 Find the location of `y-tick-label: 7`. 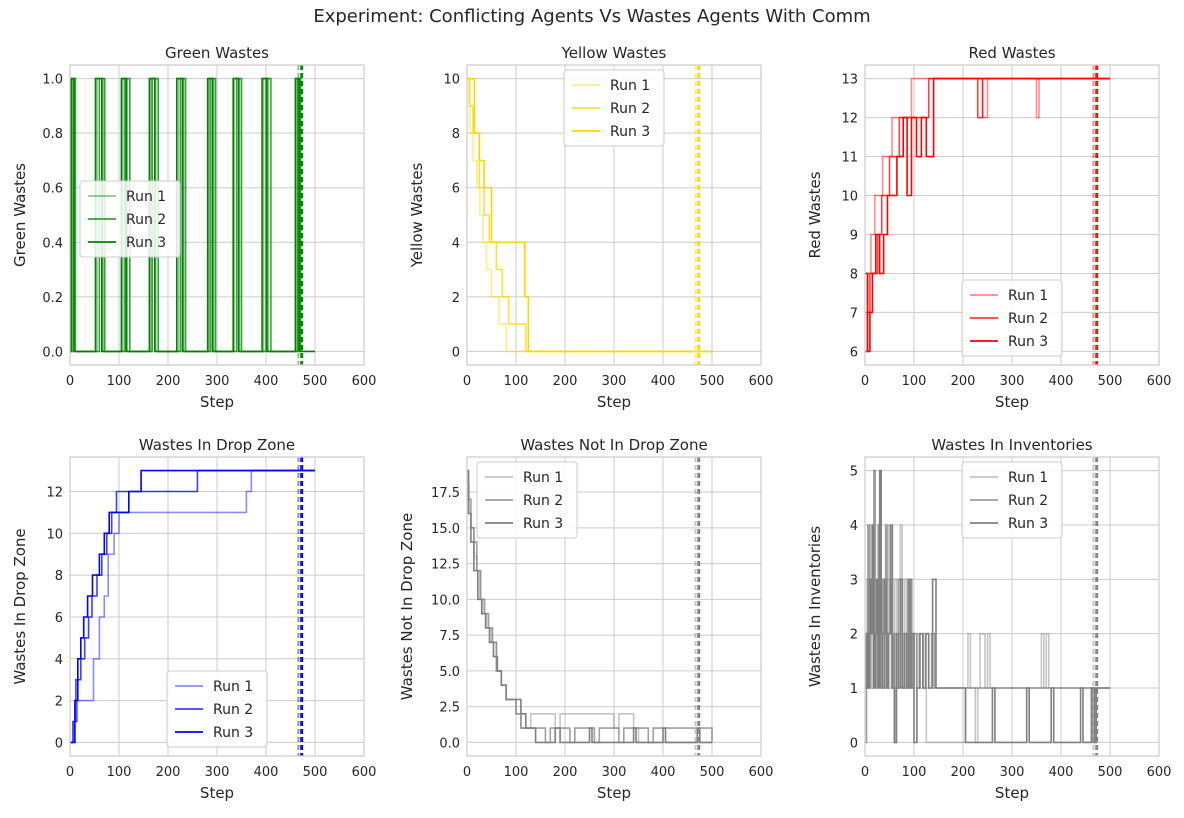

y-tick-label: 7 is located at coordinates (854, 313).